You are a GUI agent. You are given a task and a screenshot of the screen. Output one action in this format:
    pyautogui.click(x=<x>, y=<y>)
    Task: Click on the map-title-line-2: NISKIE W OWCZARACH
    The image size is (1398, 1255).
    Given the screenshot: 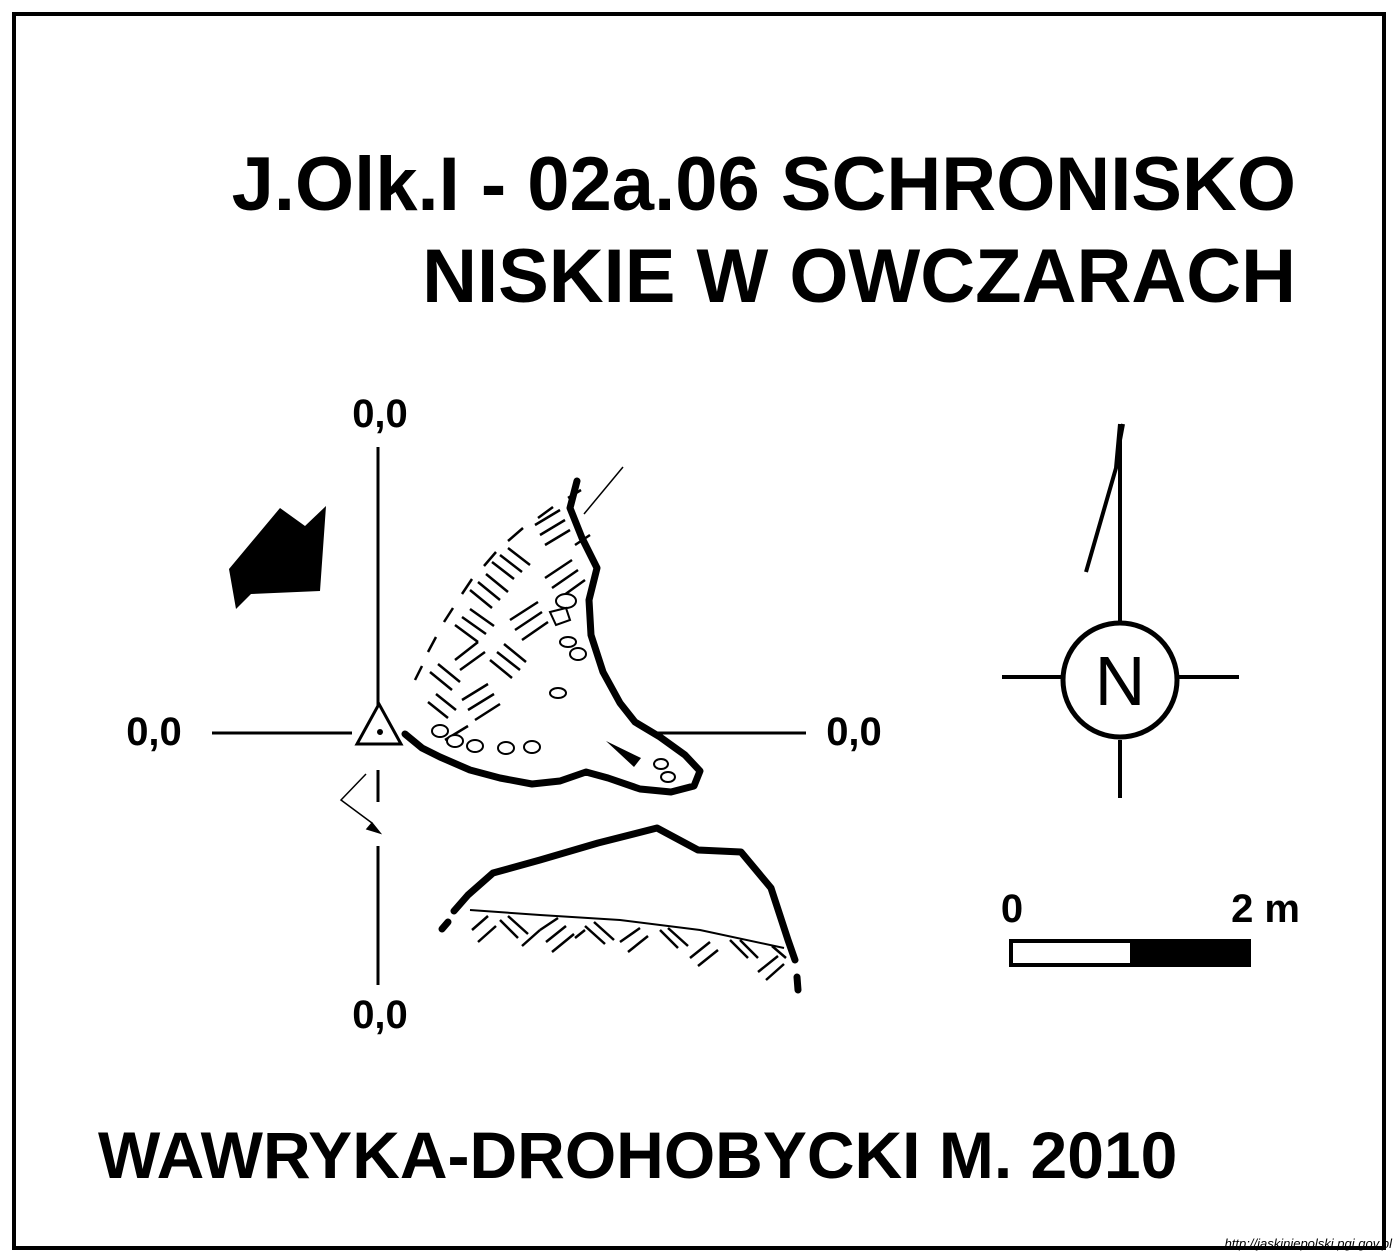 What is the action you would take?
    pyautogui.click(x=859, y=276)
    